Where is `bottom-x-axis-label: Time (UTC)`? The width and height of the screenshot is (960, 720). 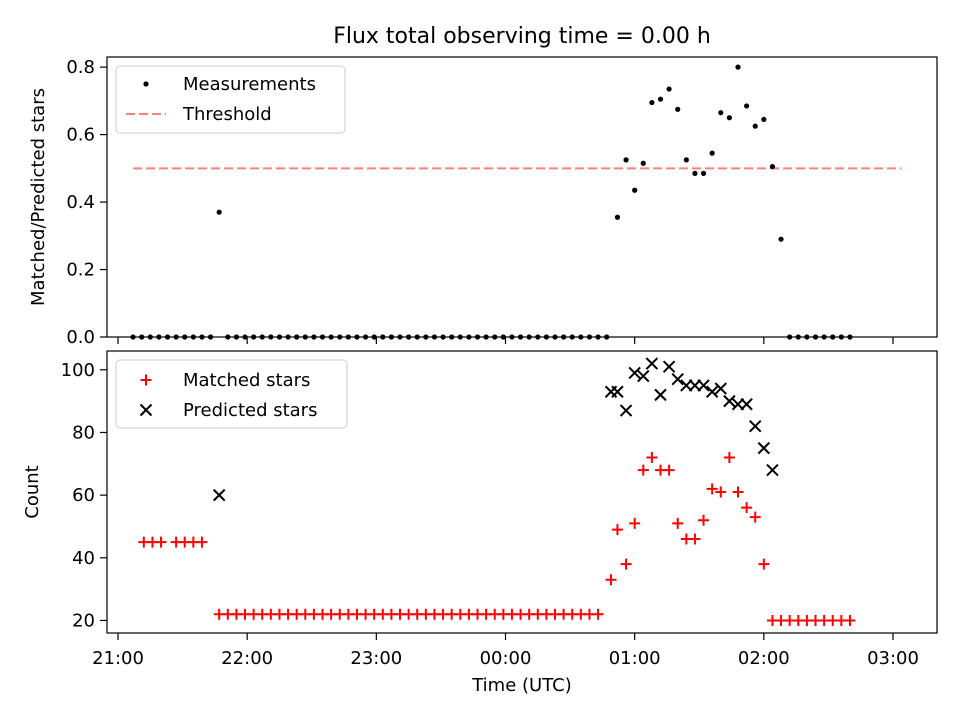
bottom-x-axis-label: Time (UTC) is located at coordinates (521, 685).